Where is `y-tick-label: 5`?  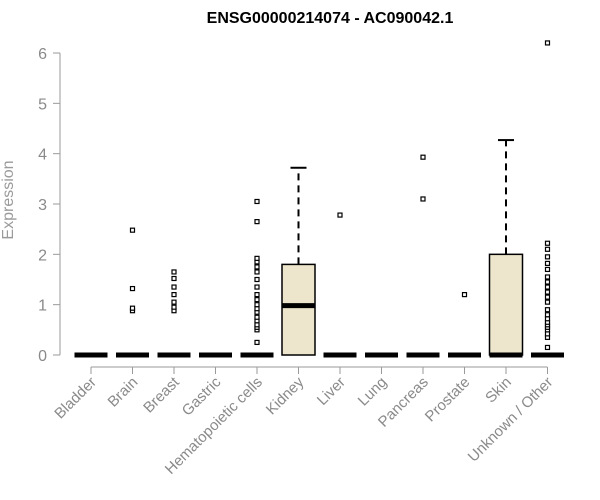 y-tick-label: 5 is located at coordinates (42, 104).